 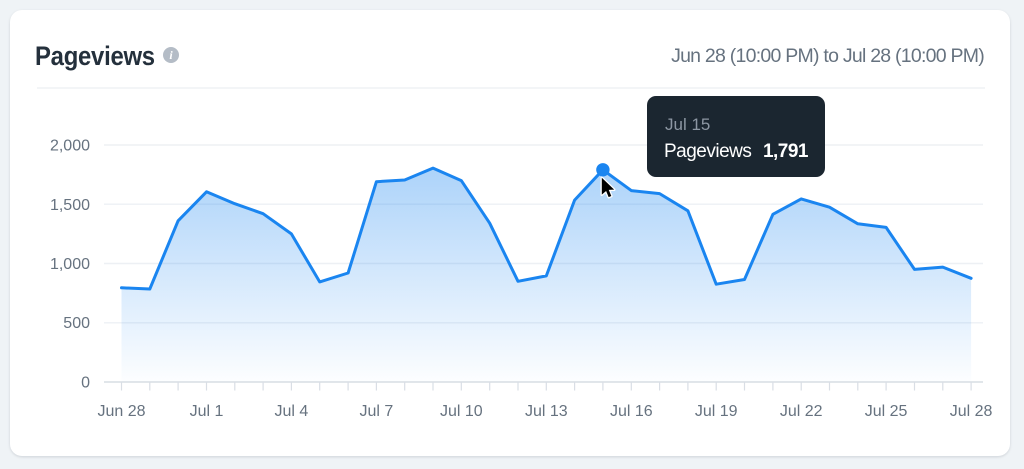 What do you see at coordinates (546, 411) in the screenshot?
I see `svg-text: Jul 13` at bounding box center [546, 411].